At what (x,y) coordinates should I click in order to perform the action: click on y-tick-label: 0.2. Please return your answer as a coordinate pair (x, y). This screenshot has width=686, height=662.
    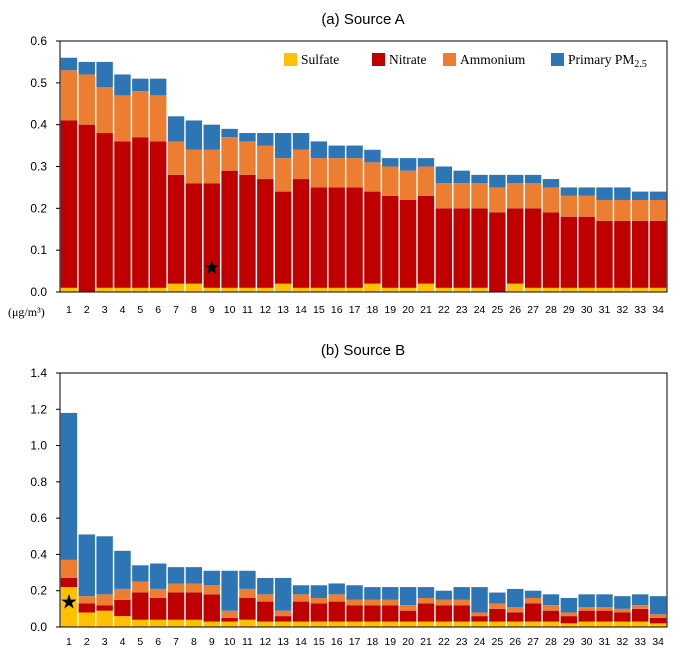
    Looking at the image, I should click on (38, 591).